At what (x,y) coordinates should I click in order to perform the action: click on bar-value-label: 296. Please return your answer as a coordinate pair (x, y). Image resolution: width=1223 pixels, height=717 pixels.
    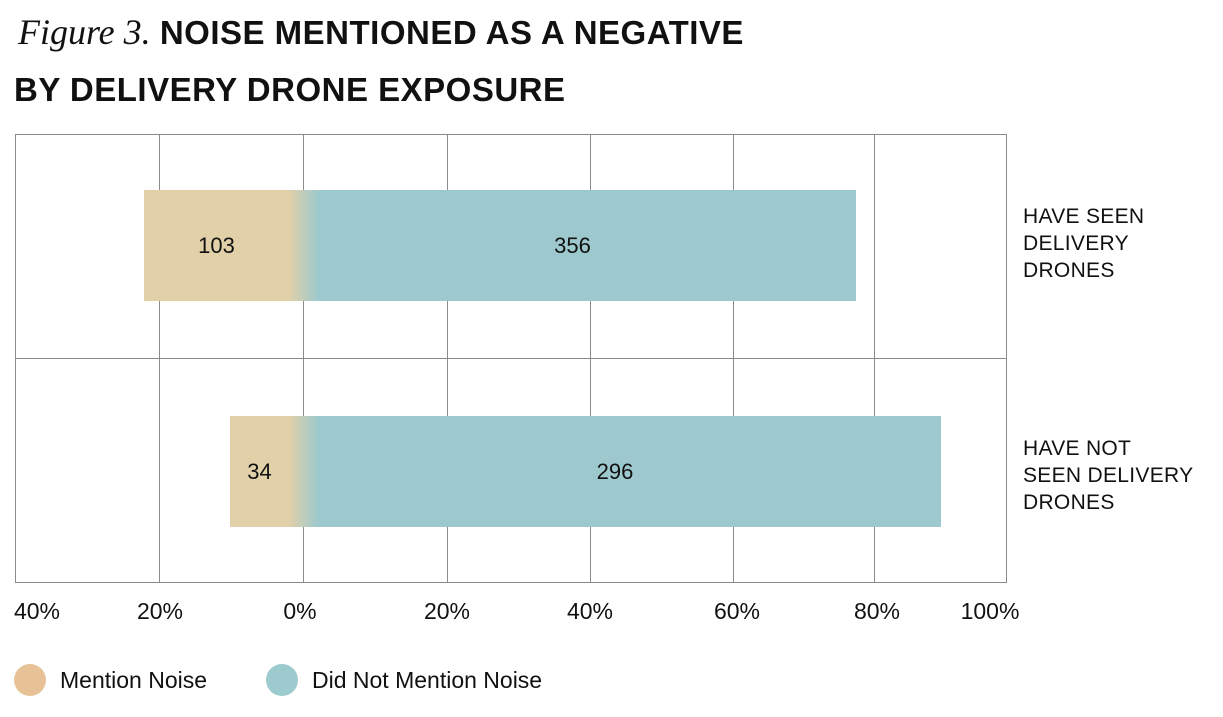
    Looking at the image, I should click on (615, 471).